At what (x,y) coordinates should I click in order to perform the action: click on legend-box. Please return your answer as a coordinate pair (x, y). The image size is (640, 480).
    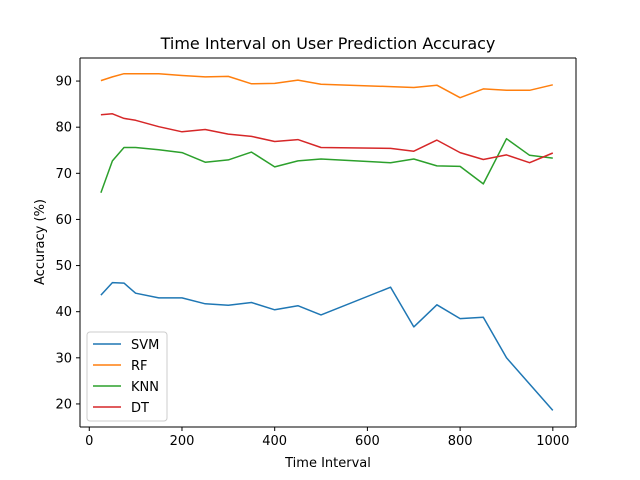
    Looking at the image, I should click on (127, 376).